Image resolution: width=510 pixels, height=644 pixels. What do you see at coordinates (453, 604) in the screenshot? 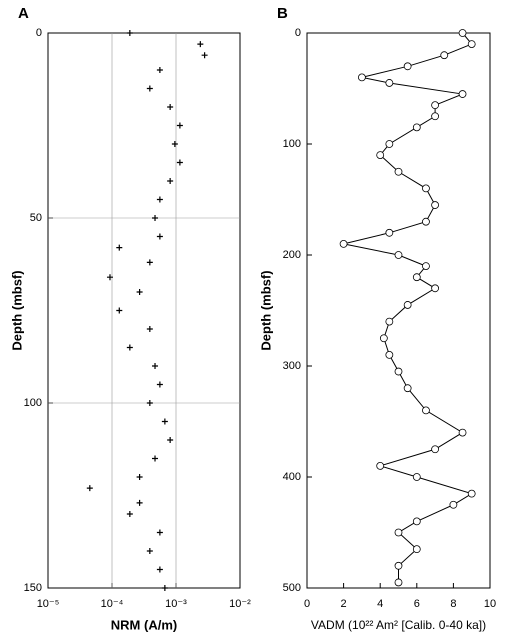
I see `x-tick-label: 8` at bounding box center [453, 604].